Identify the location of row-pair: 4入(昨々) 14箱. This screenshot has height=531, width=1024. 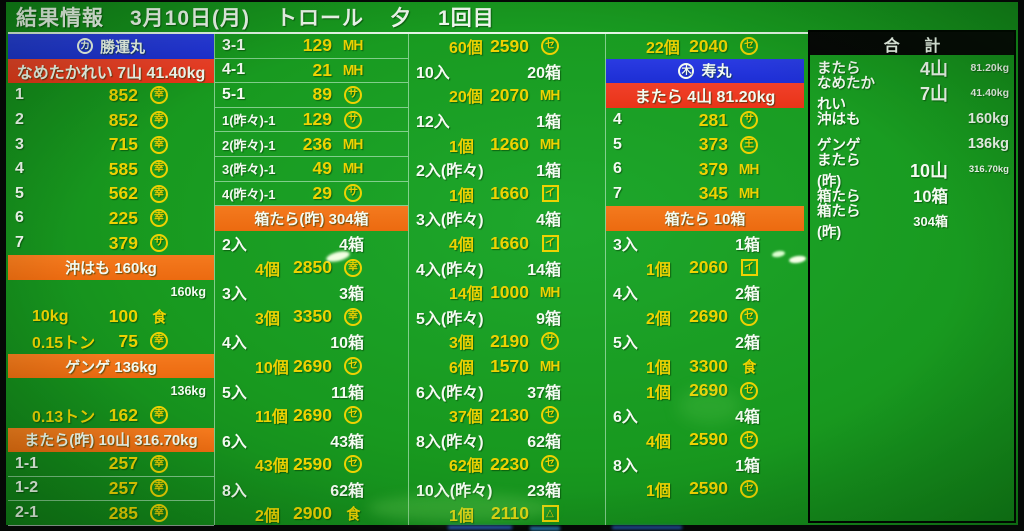
(507, 267).